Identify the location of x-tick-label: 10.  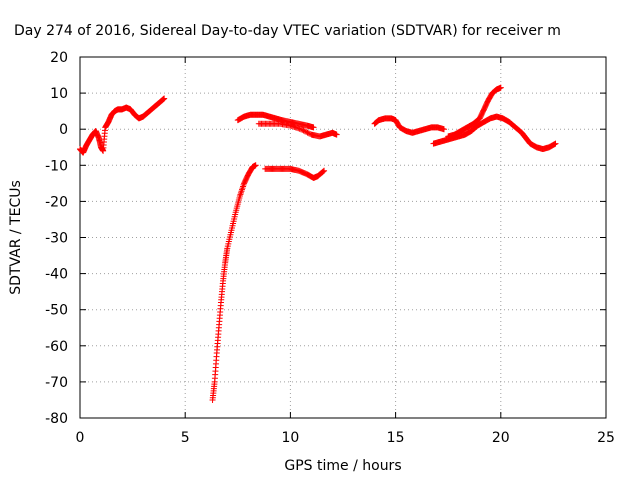
(290, 438).